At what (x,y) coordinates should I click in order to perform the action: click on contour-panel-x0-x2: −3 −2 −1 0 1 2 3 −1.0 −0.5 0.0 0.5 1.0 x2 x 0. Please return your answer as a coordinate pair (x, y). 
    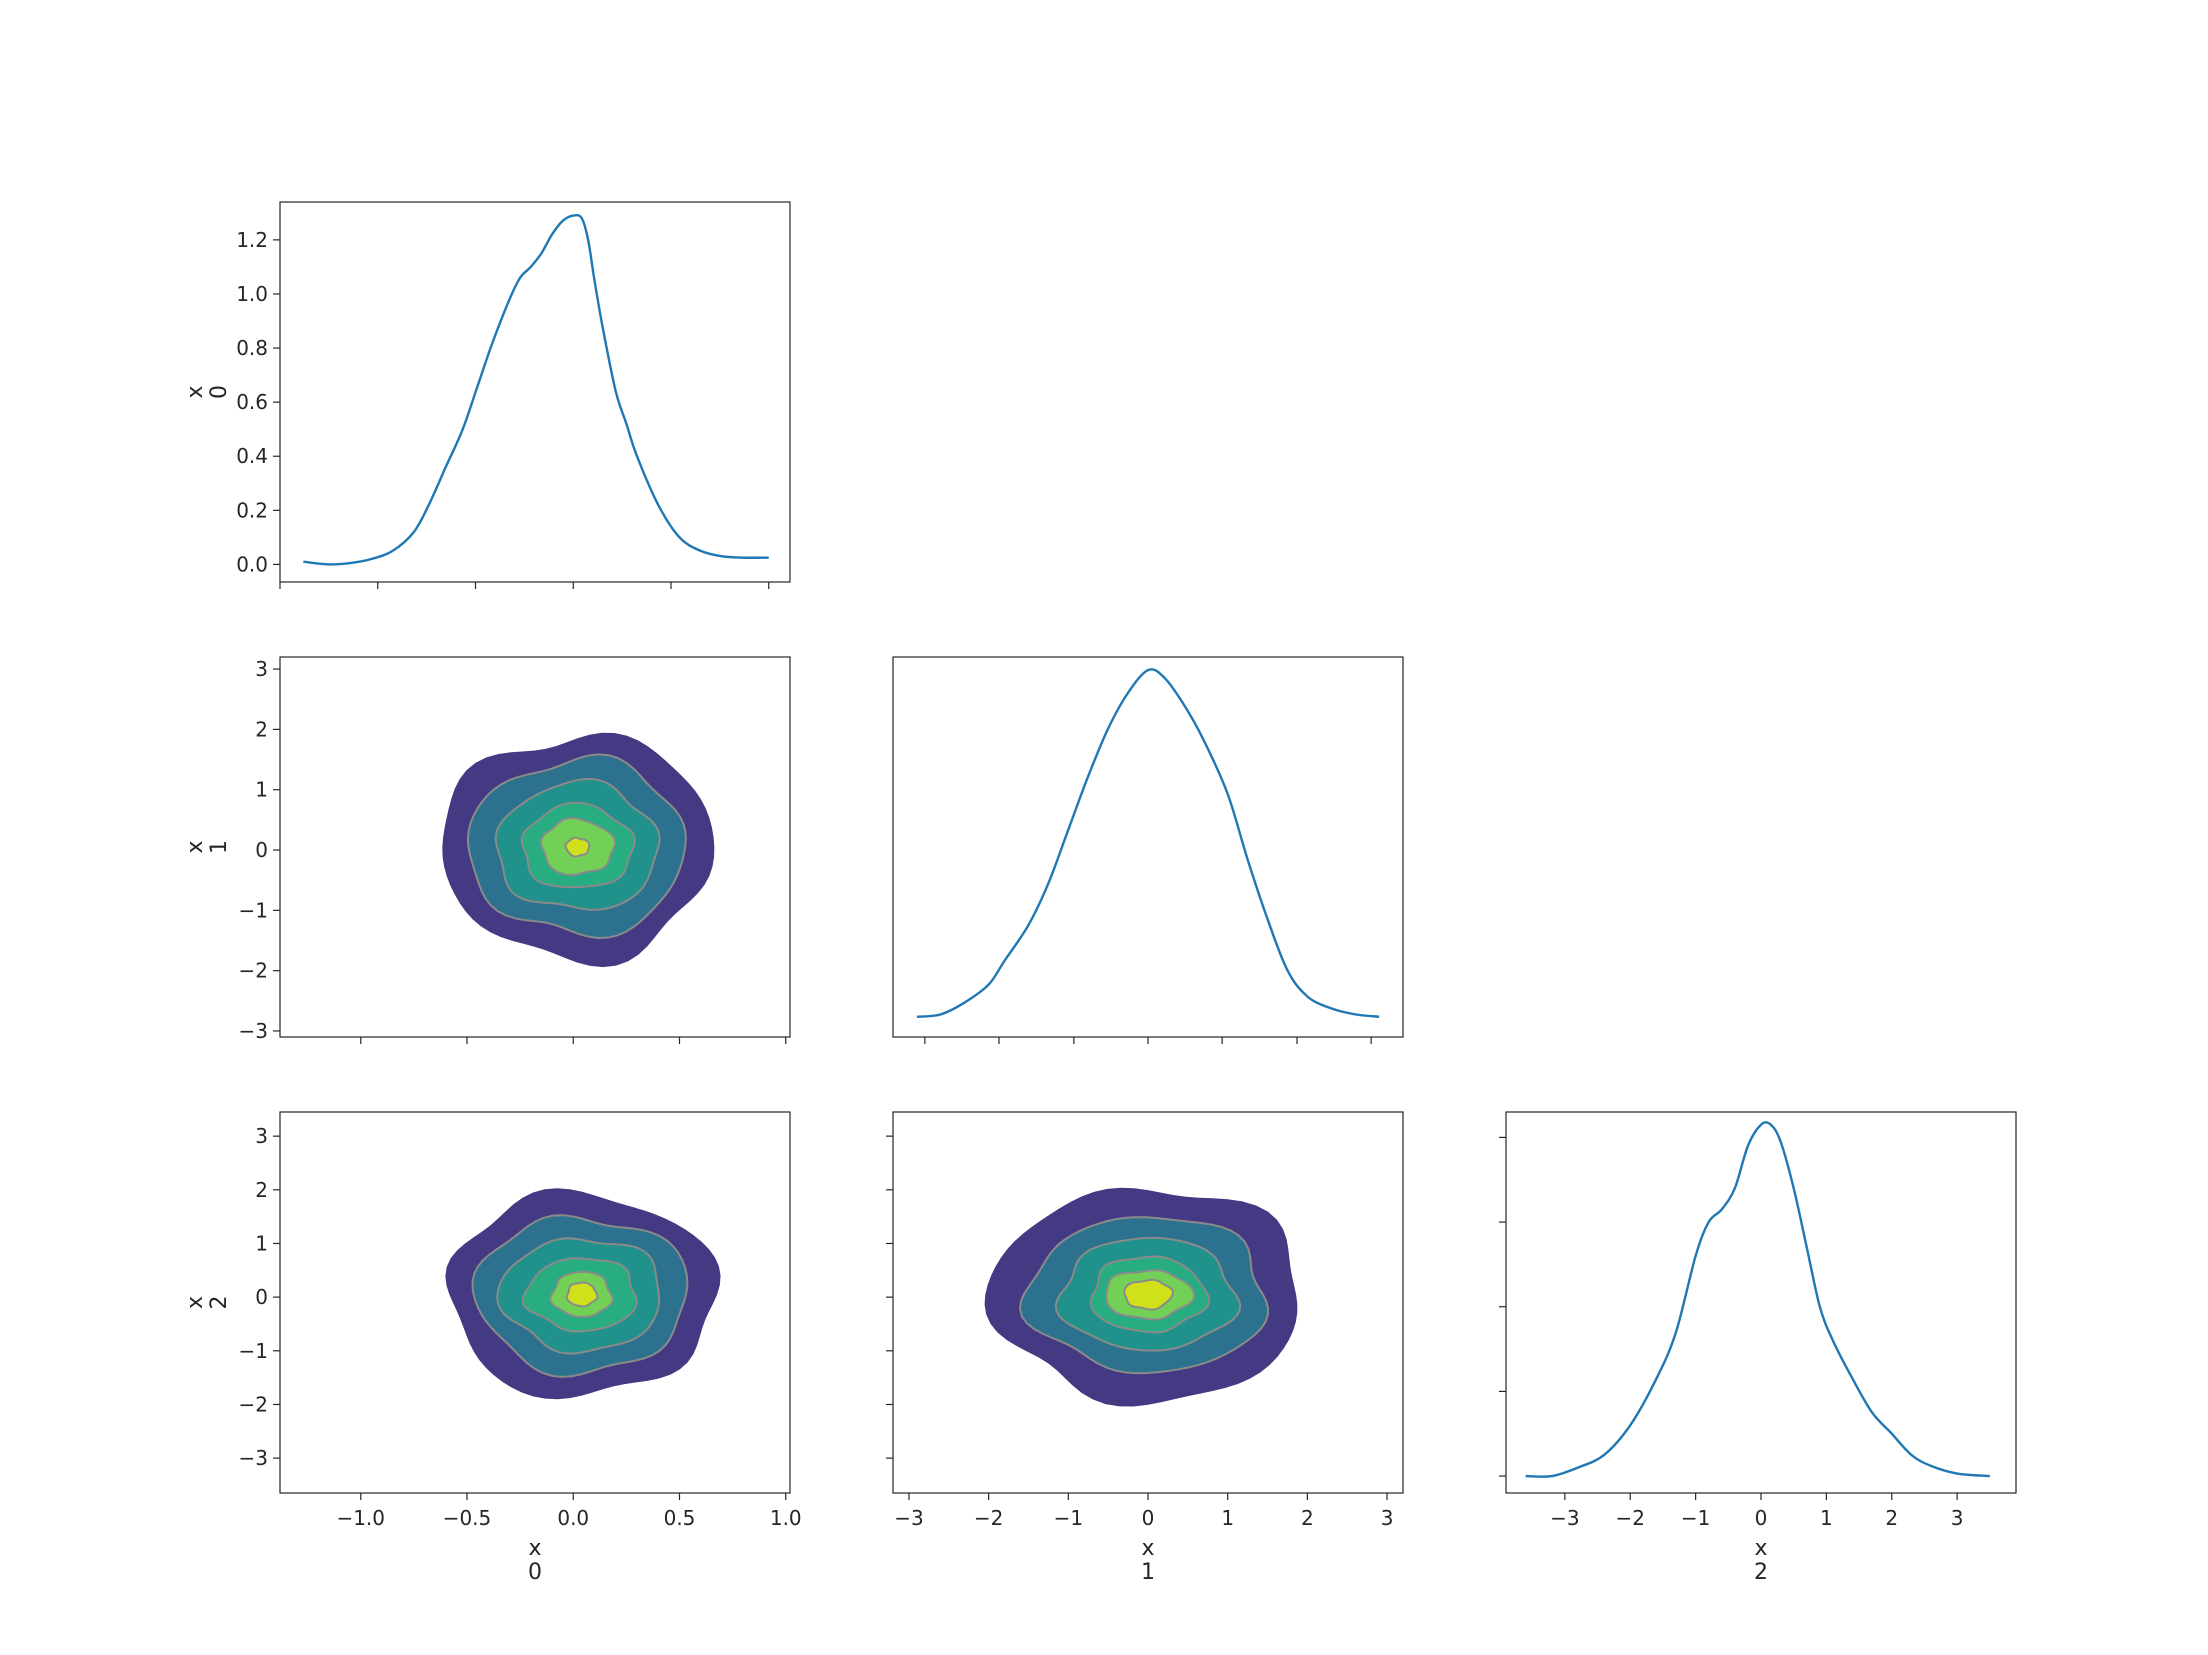
    Looking at the image, I should click on (492, 1348).